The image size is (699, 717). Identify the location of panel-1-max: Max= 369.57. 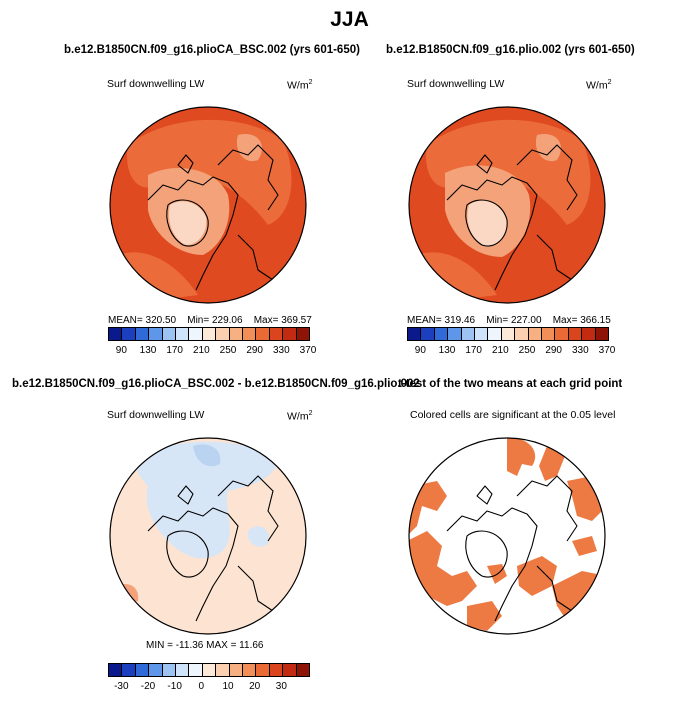
(282, 320).